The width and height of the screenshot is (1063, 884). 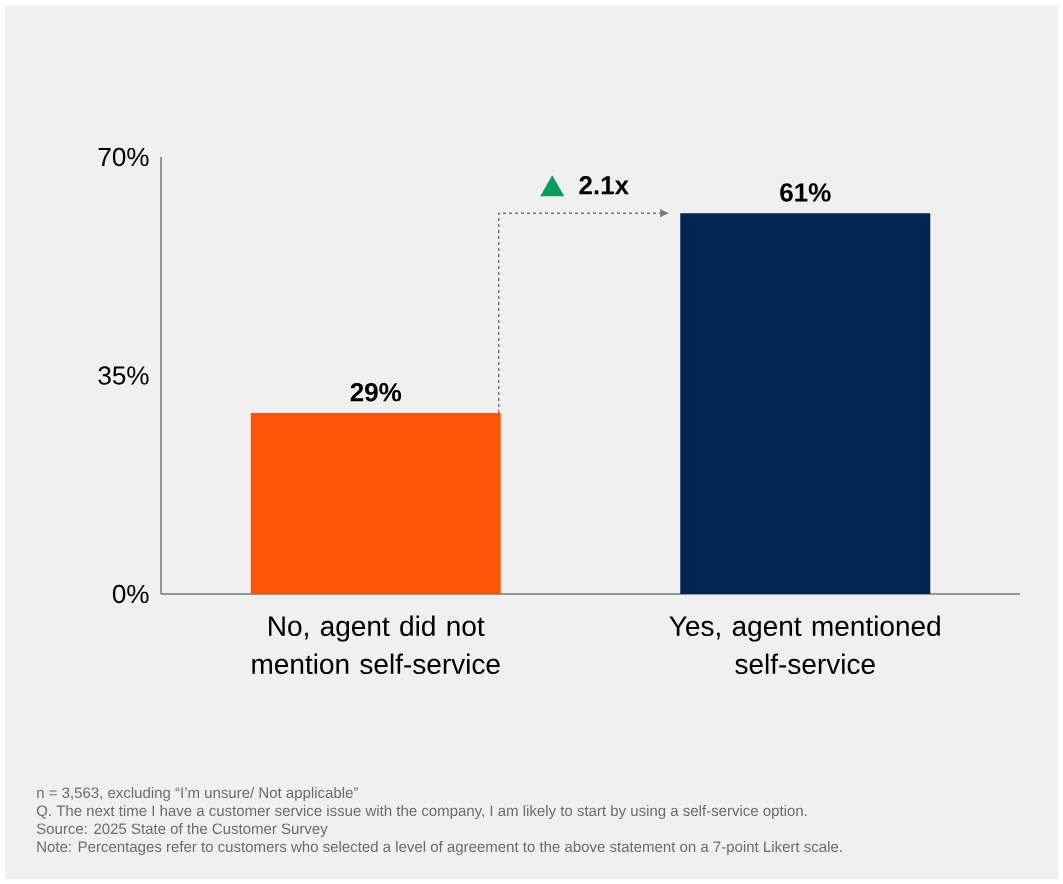 I want to click on text: Note: Percentages refer to customers who selected a level of agreement to the above statement on a 7-point Likert scale., so click(x=439, y=848).